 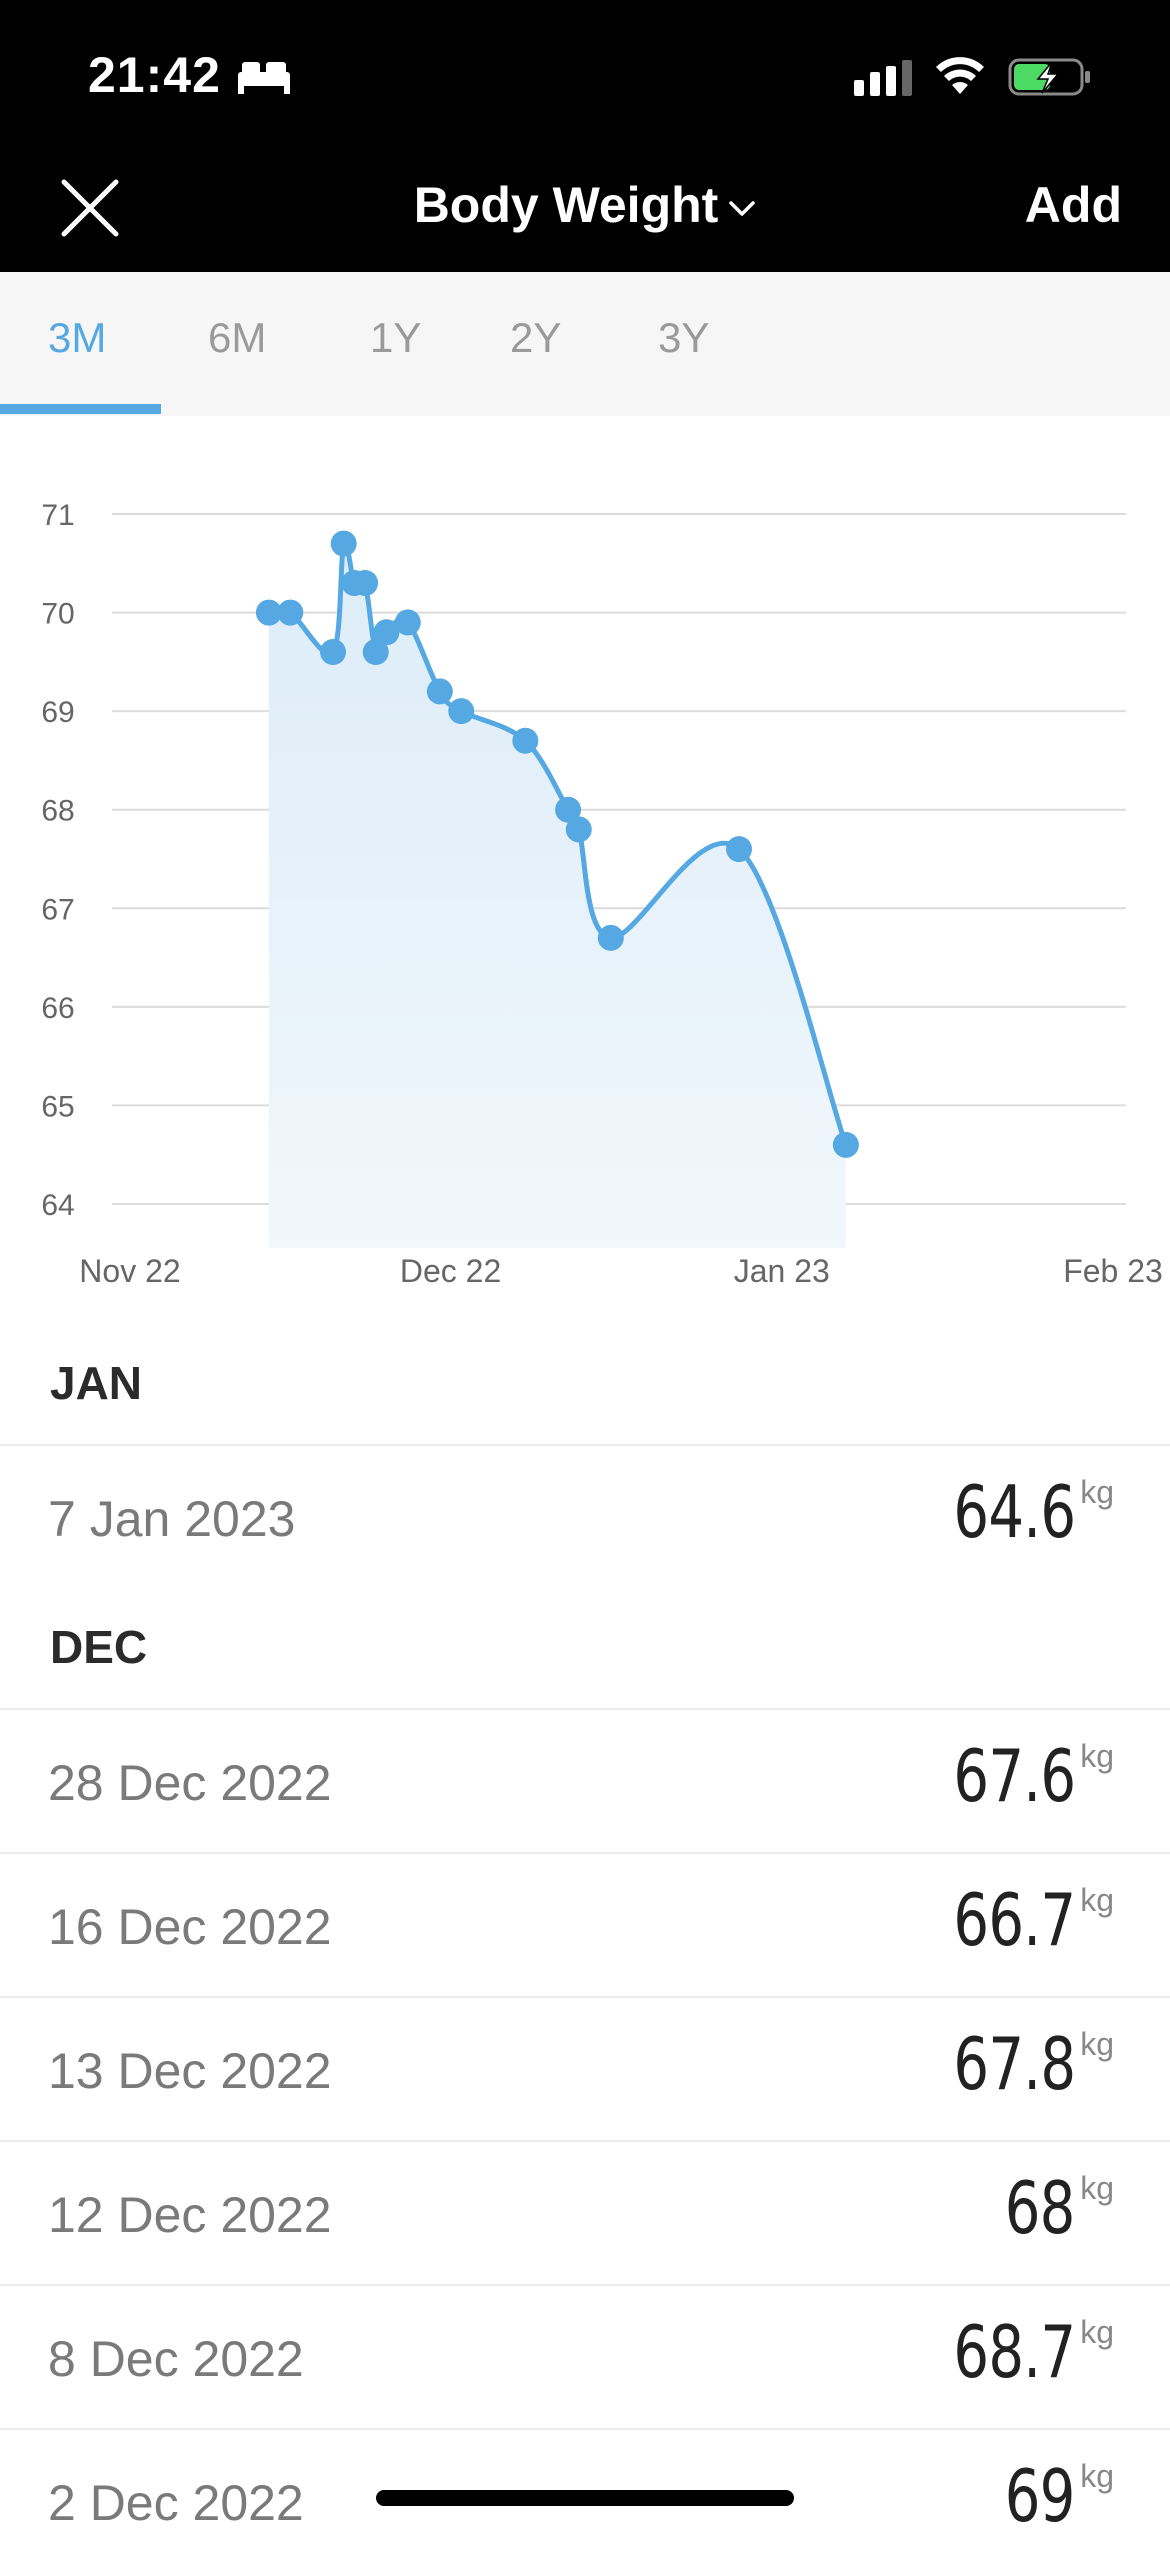 What do you see at coordinates (57, 909) in the screenshot?
I see `y-tick-label: 67` at bounding box center [57, 909].